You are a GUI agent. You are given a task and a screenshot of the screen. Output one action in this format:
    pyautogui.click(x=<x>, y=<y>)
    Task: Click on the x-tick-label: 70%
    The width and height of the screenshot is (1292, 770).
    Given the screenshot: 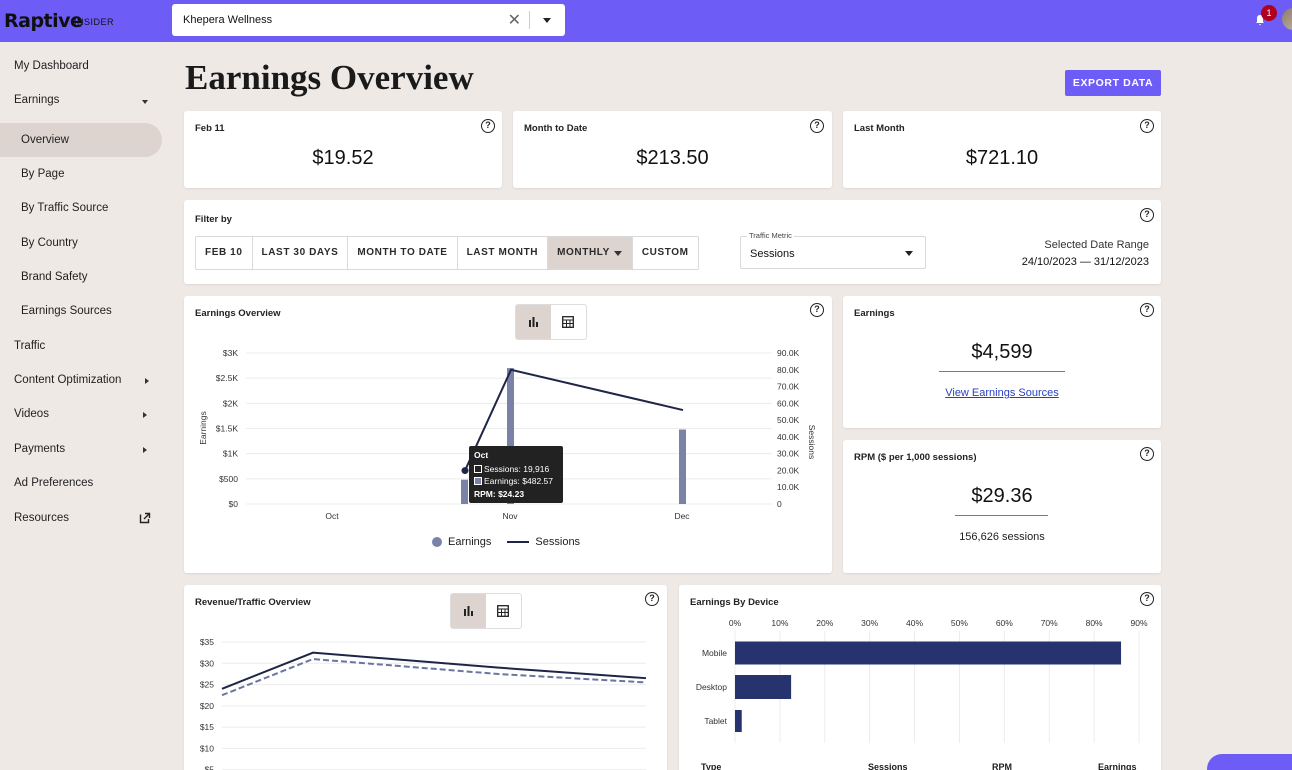 What is the action you would take?
    pyautogui.click(x=1049, y=623)
    